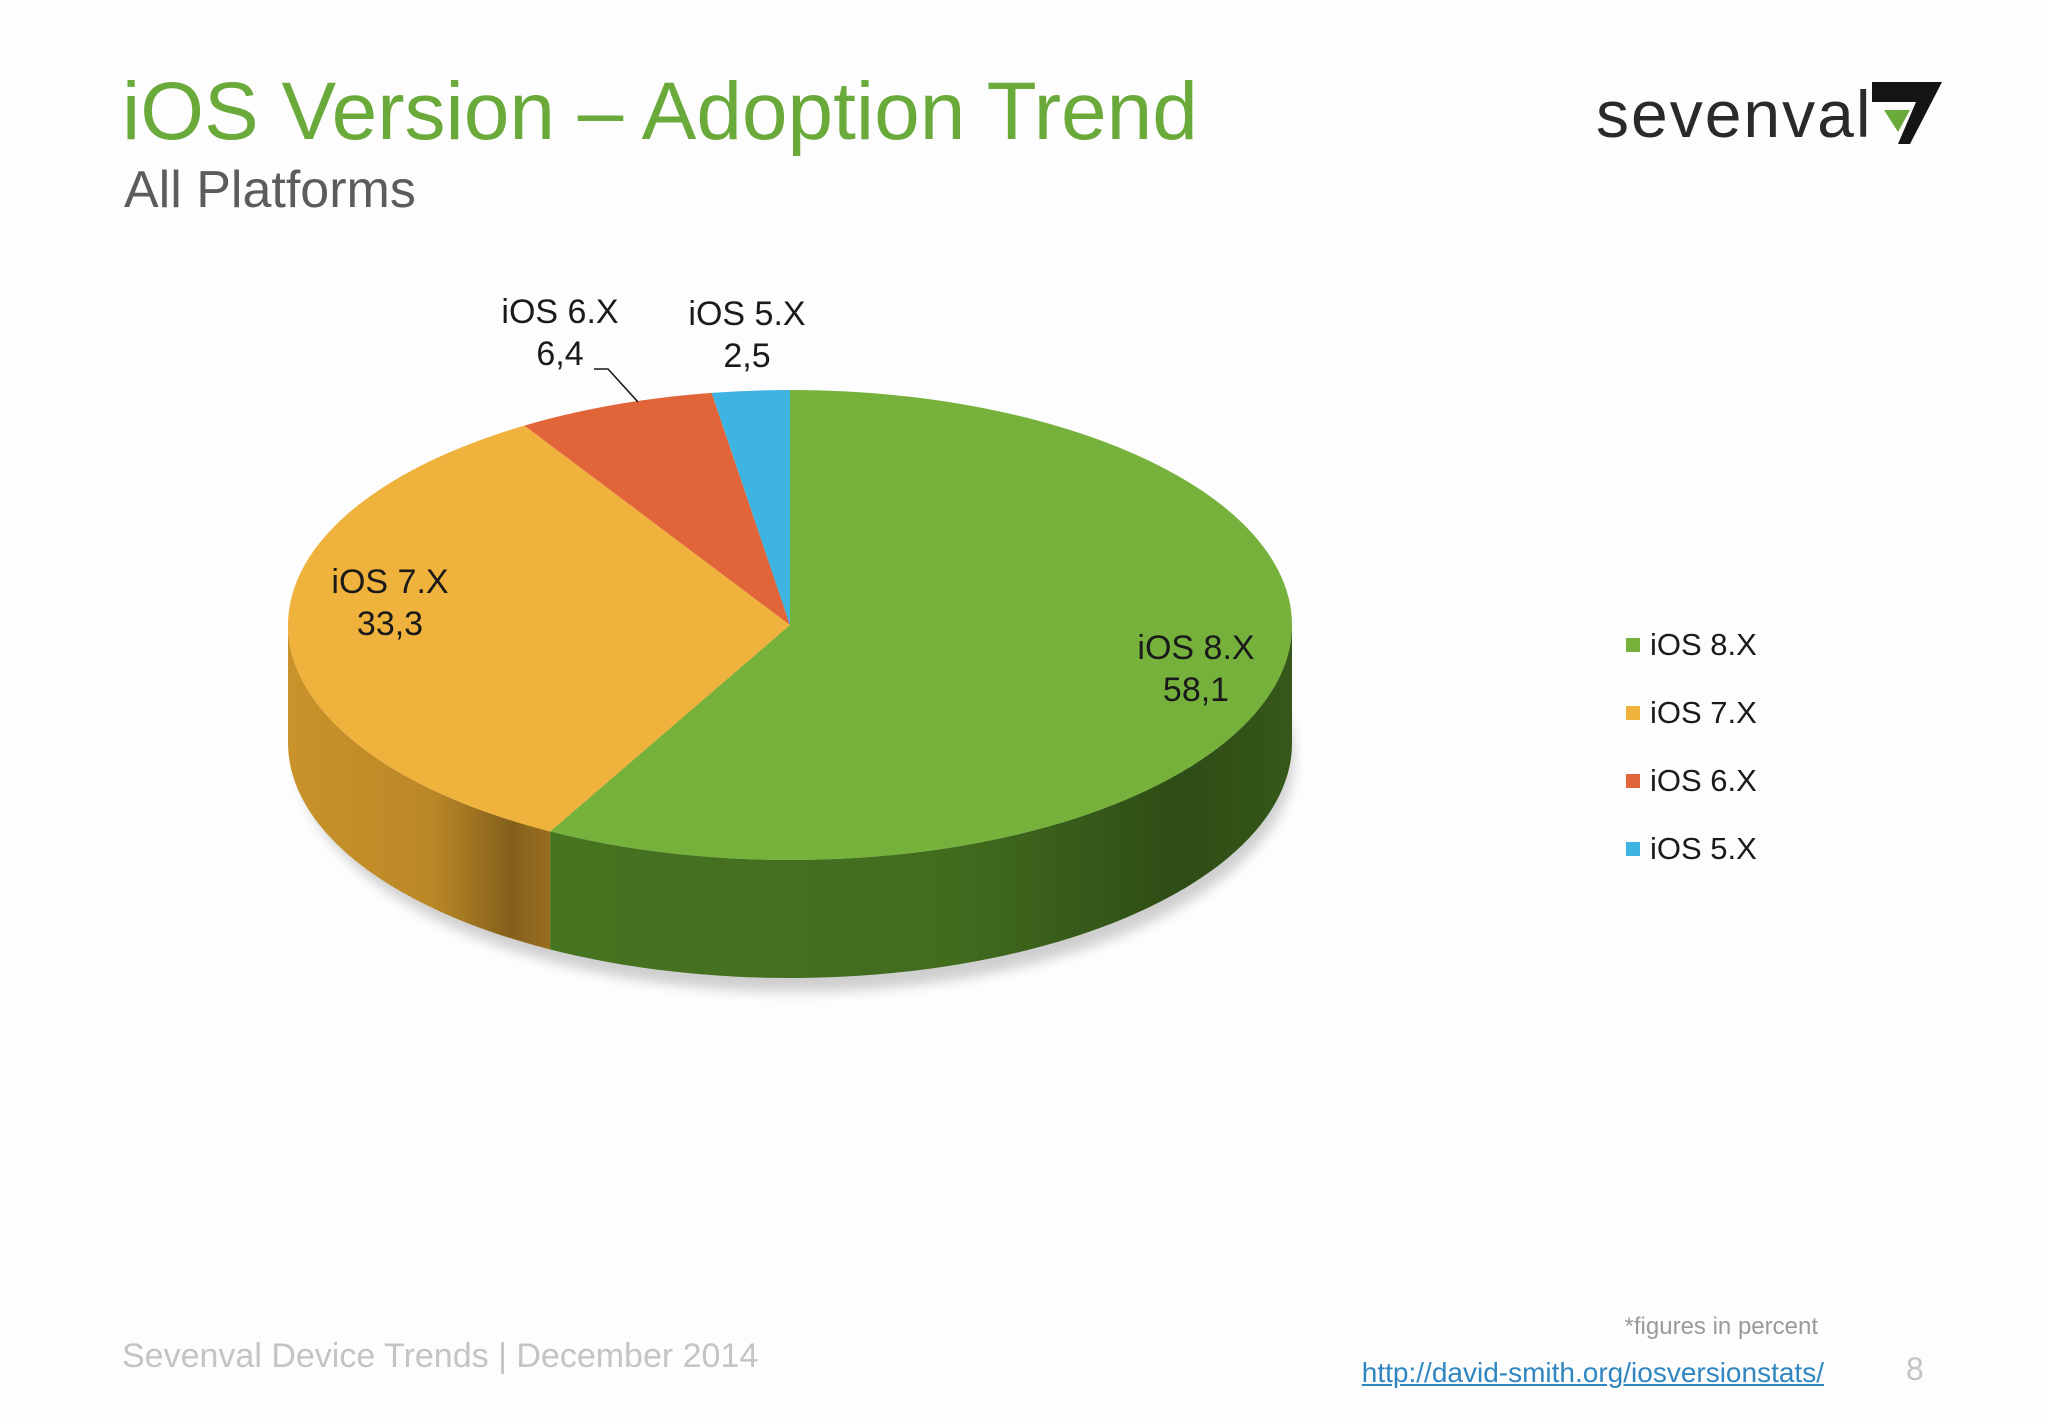  I want to click on data-label-name-ios7: iOS 7.X, so click(389, 582).